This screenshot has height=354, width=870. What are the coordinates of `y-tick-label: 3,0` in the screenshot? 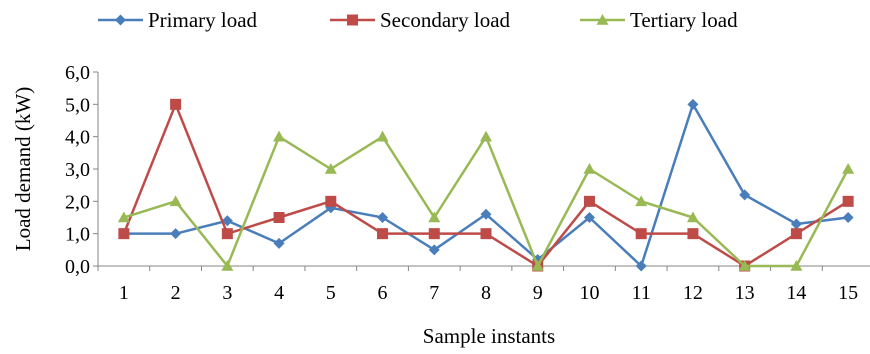 It's located at (77, 170).